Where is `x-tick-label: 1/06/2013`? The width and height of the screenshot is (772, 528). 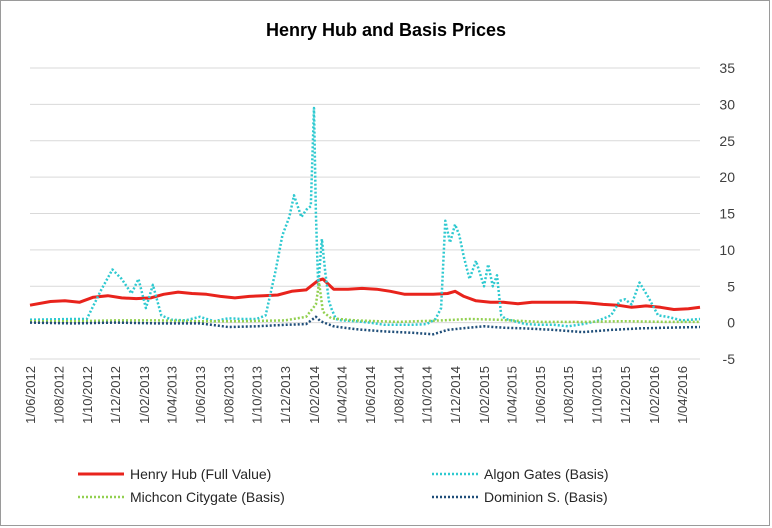
x-tick-label: 1/06/2013 is located at coordinates (200, 395).